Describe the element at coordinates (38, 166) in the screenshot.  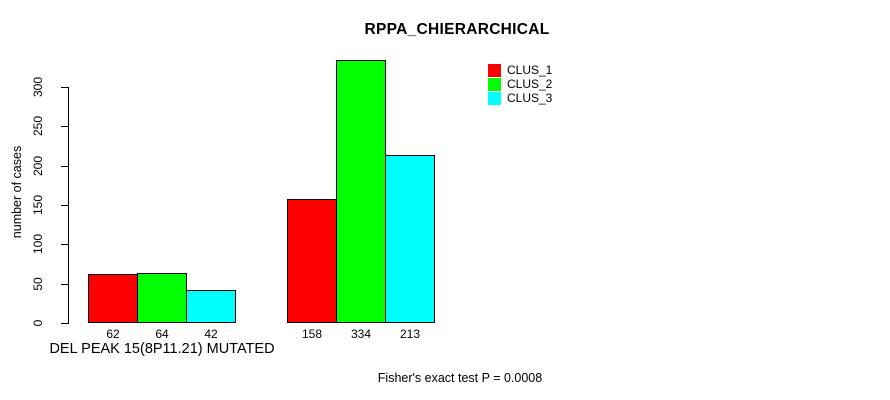
I see `y-axis-tick-label: 200` at that location.